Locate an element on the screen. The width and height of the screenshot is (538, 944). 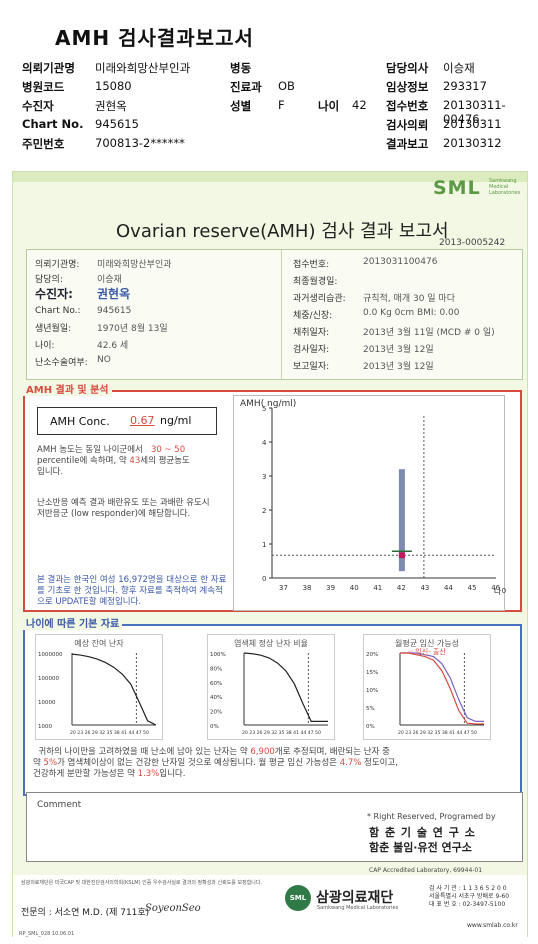
mini-chart-title: 예상 잔여 난자 is located at coordinates (99, 643).